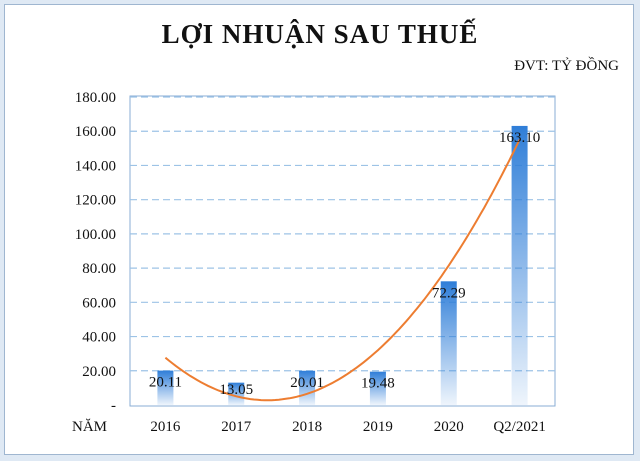 This screenshot has height=461, width=640. What do you see at coordinates (99, 269) in the screenshot?
I see `y-tick-label: 80.00` at bounding box center [99, 269].